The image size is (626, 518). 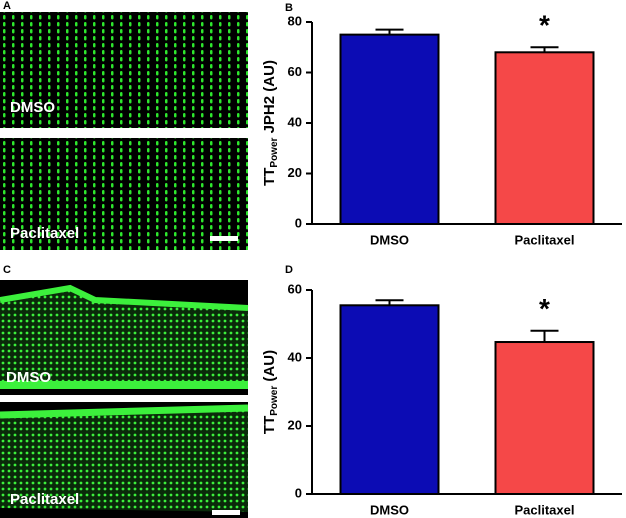 I want to click on panel-label: B, so click(x=289, y=8).